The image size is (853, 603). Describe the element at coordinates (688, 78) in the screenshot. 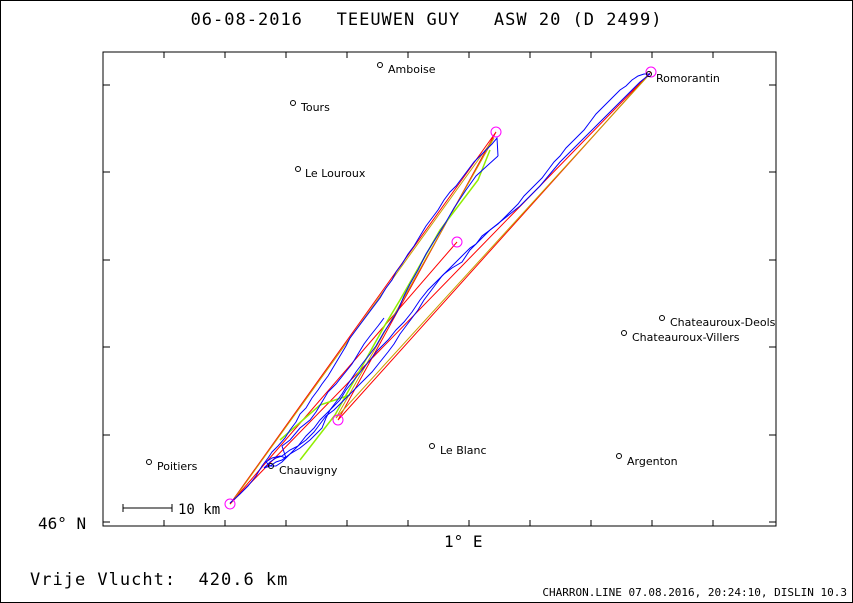

I see `town-label-romorantin: Romorantin` at that location.